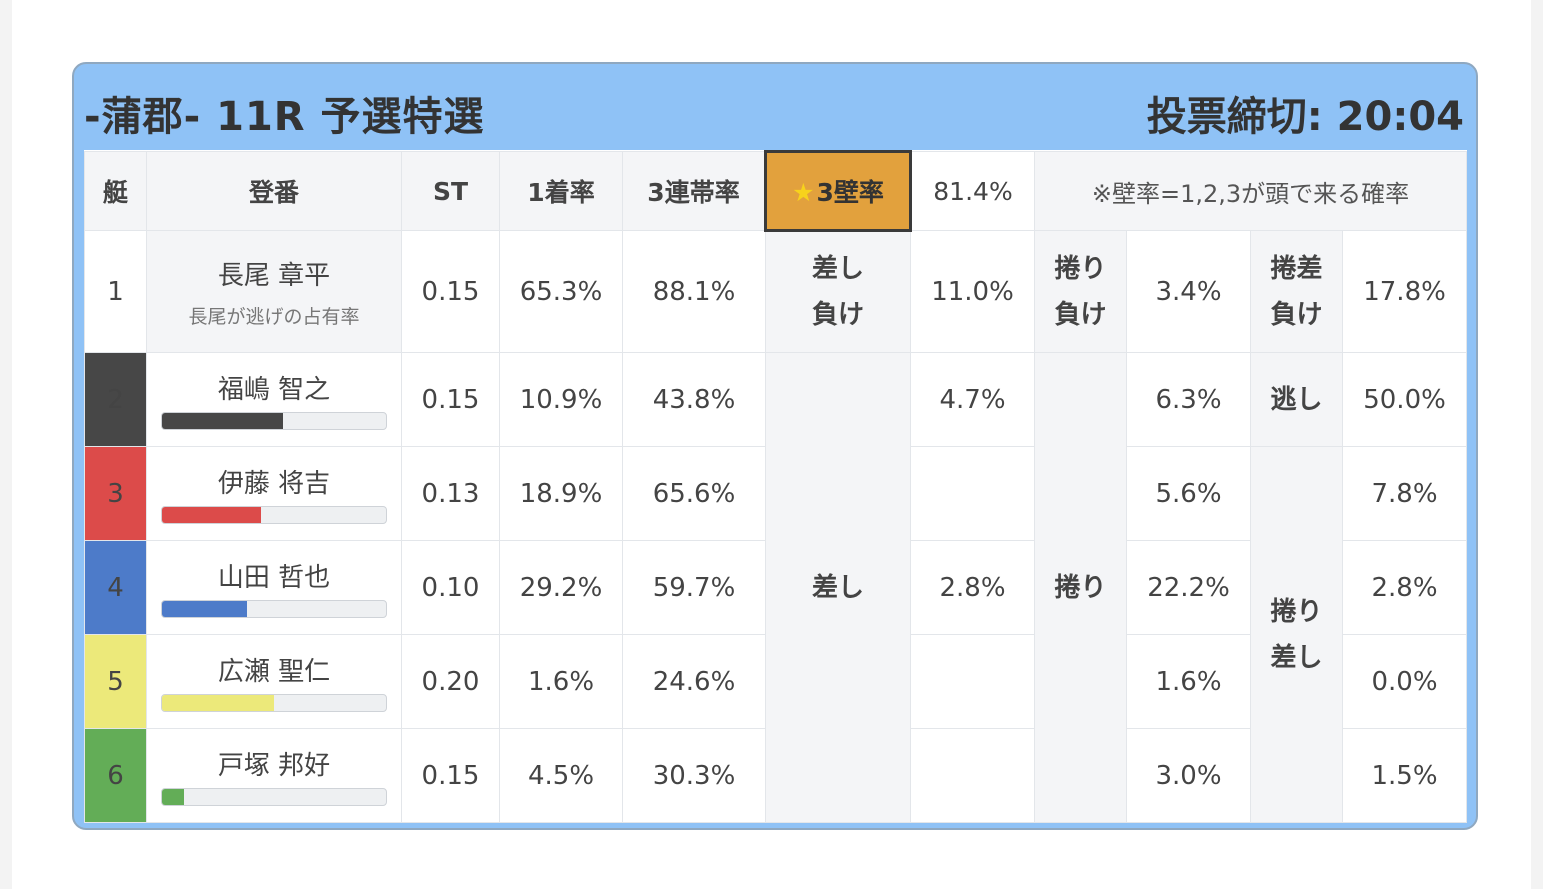  What do you see at coordinates (838, 587) in the screenshot?
I see `pattern-sashi: 差し` at bounding box center [838, 587].